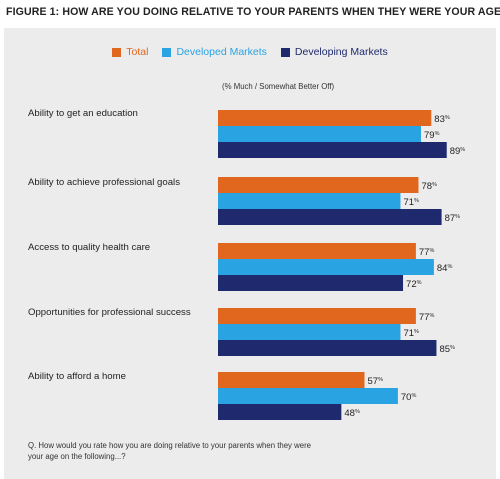 The height and width of the screenshot is (479, 500). Describe the element at coordinates (442, 119) in the screenshot. I see `bar-value-label: 83%` at that location.